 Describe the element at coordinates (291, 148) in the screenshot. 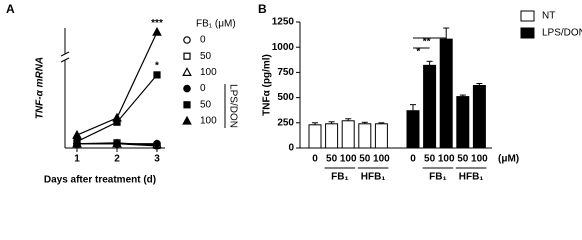

I see `y-tick-label: 0` at that location.